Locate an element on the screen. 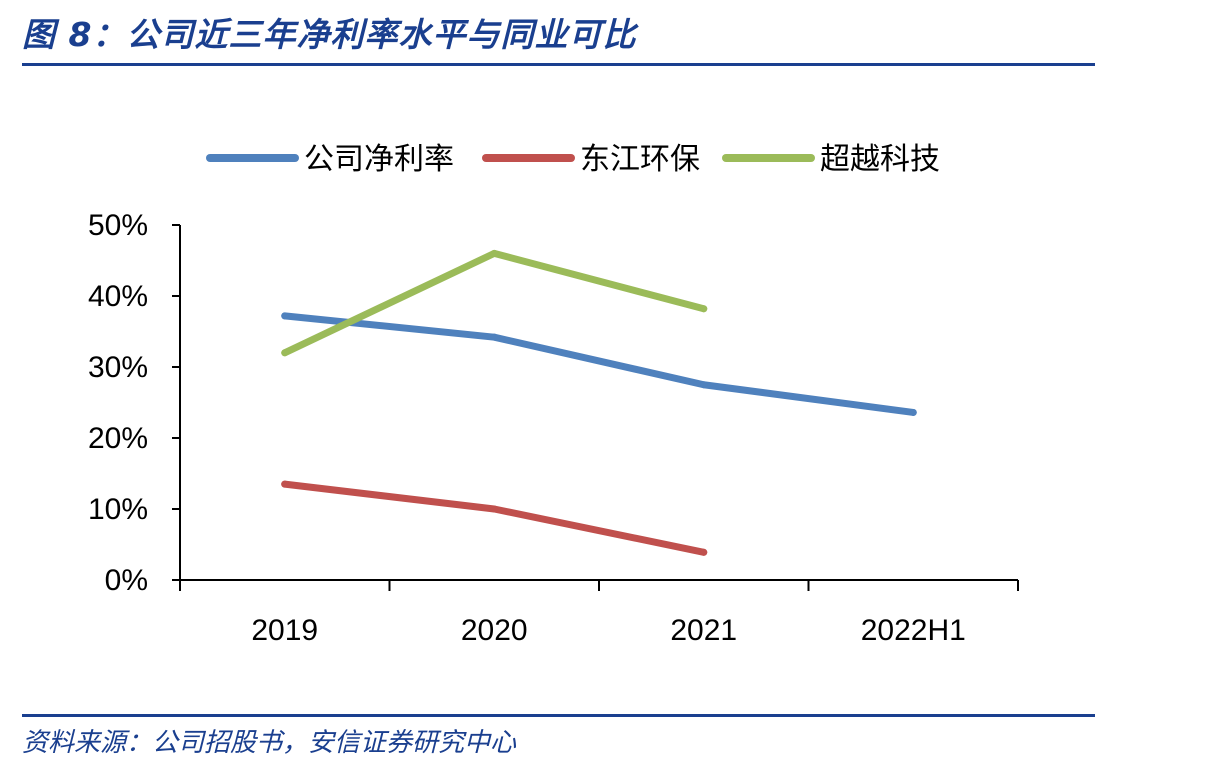  y-tick-label: 20% is located at coordinates (118, 438).